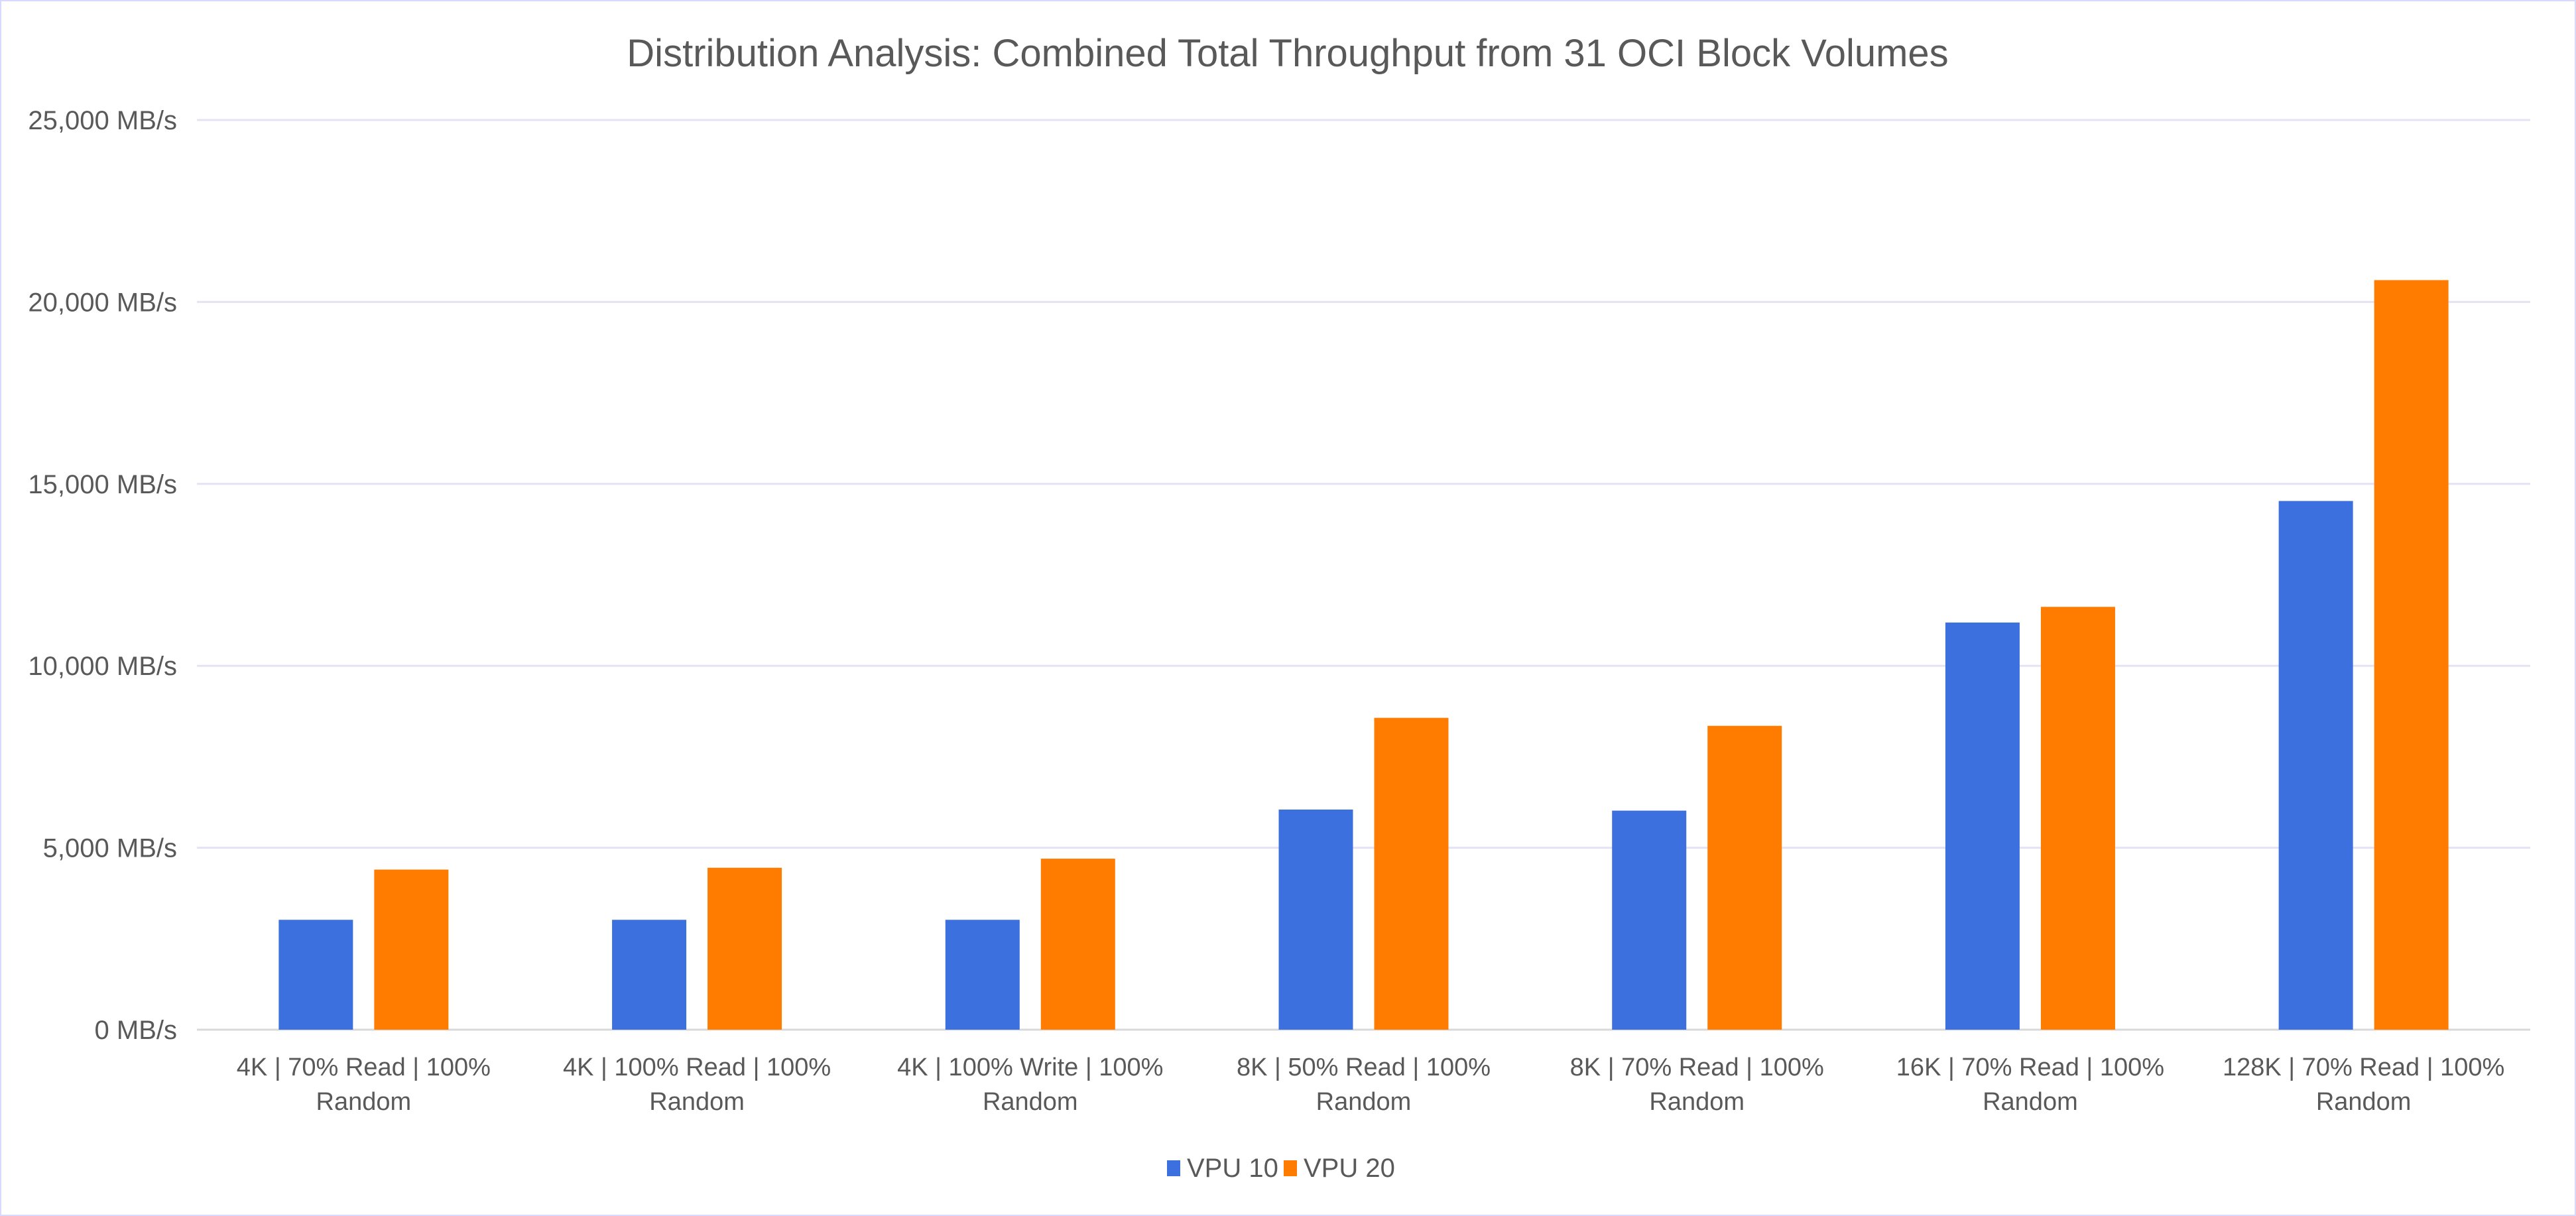 This screenshot has height=1216, width=2576. What do you see at coordinates (103, 484) in the screenshot?
I see `y-tick-label: 15,000 MB/s` at bounding box center [103, 484].